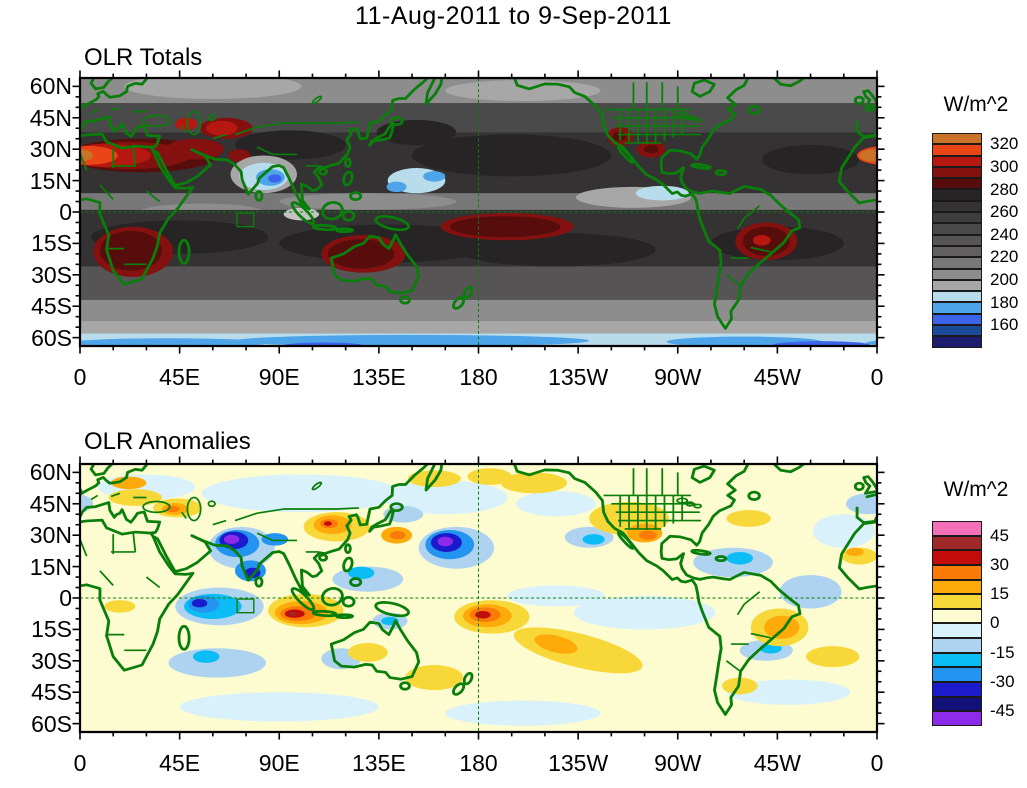 This screenshot has height=788, width=1027. Describe the element at coordinates (999, 535) in the screenshot. I see `colorbar-tick-label: 45` at that location.